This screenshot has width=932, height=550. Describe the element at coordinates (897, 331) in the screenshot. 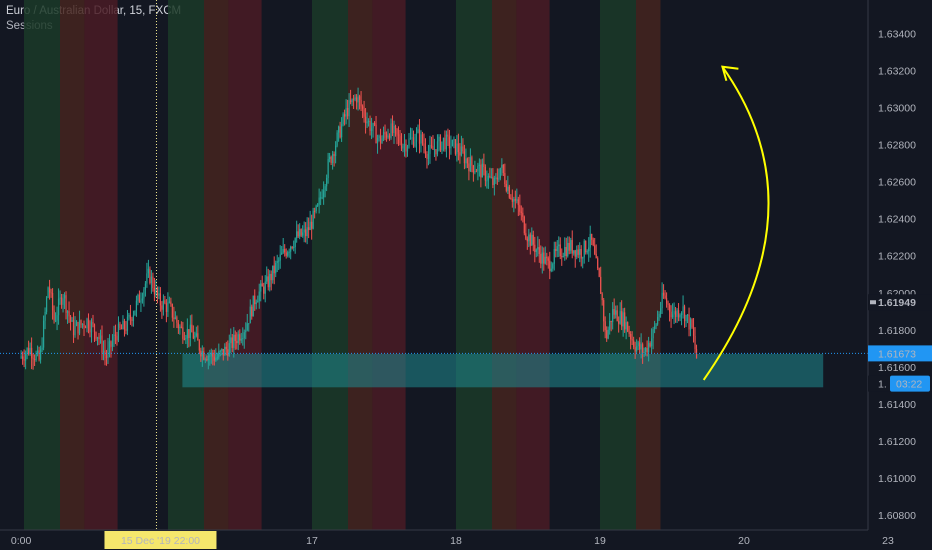

I see `price-tick-label: 1.61800` at that location.